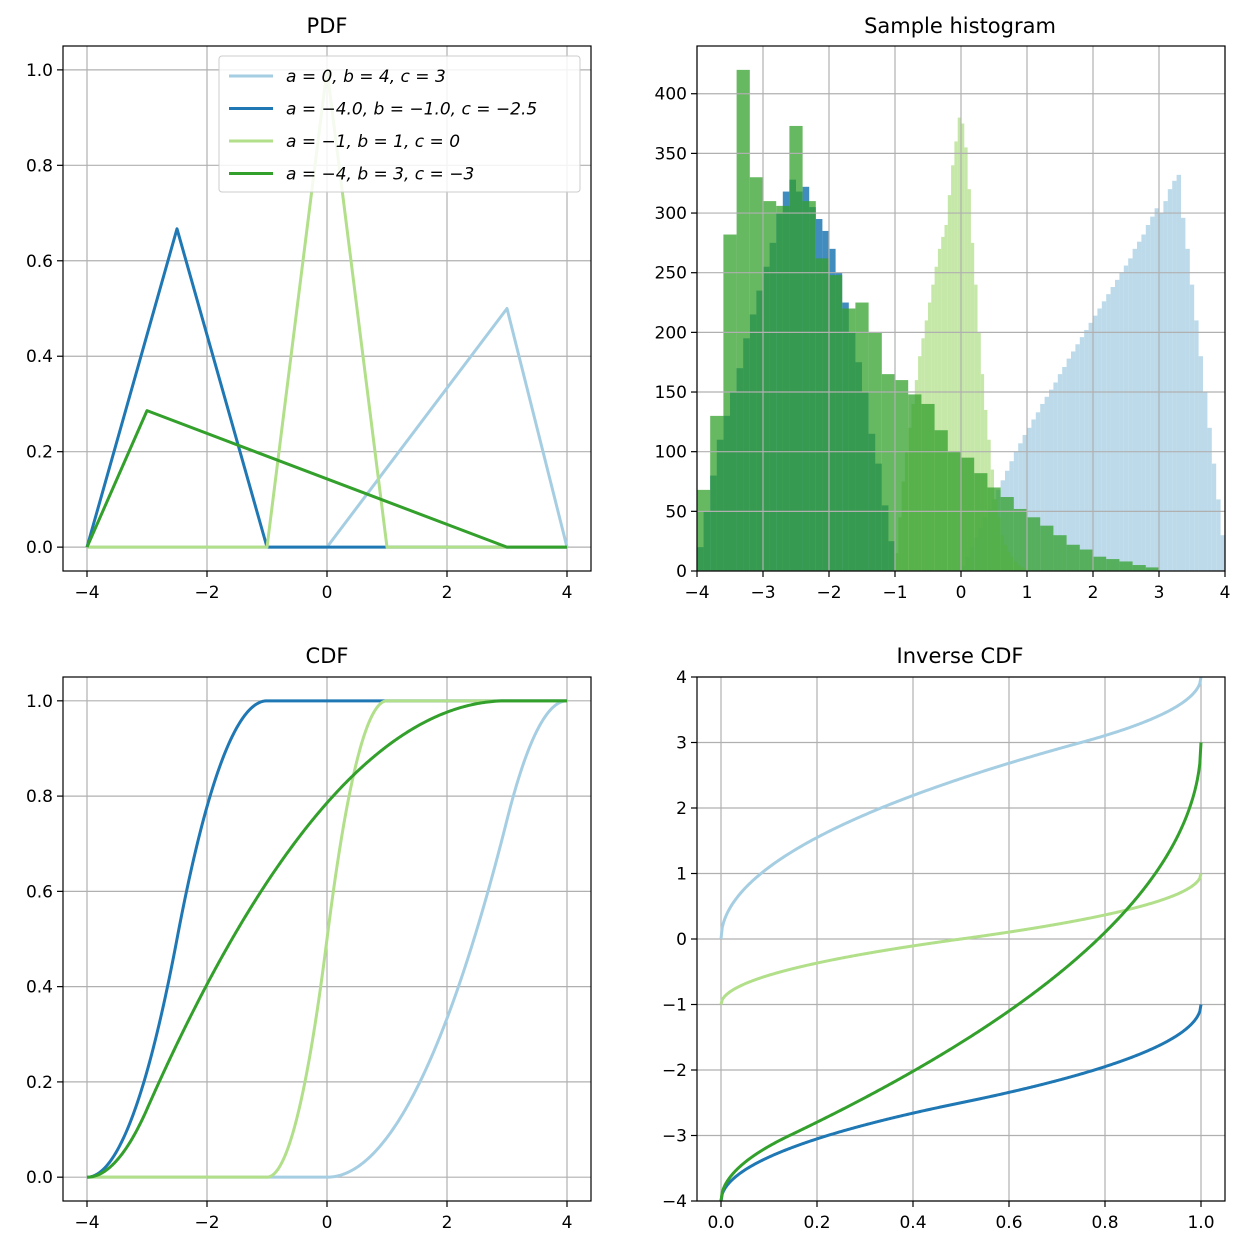 This screenshot has height=1251, width=1246. I want to click on histogram-xtick-label: 0, so click(961, 593).